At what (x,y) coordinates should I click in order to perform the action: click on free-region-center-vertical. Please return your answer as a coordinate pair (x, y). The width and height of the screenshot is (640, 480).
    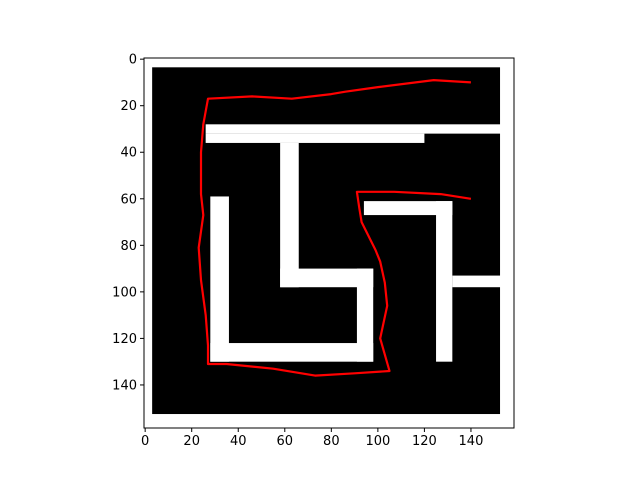
    Looking at the image, I should click on (289, 215).